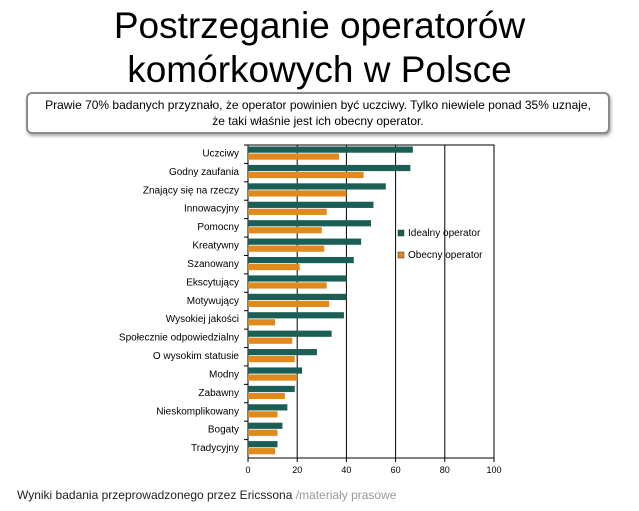 The height and width of the screenshot is (511, 639). Describe the element at coordinates (346, 495) in the screenshot. I see `caption-source: /materiały prasowe` at that location.